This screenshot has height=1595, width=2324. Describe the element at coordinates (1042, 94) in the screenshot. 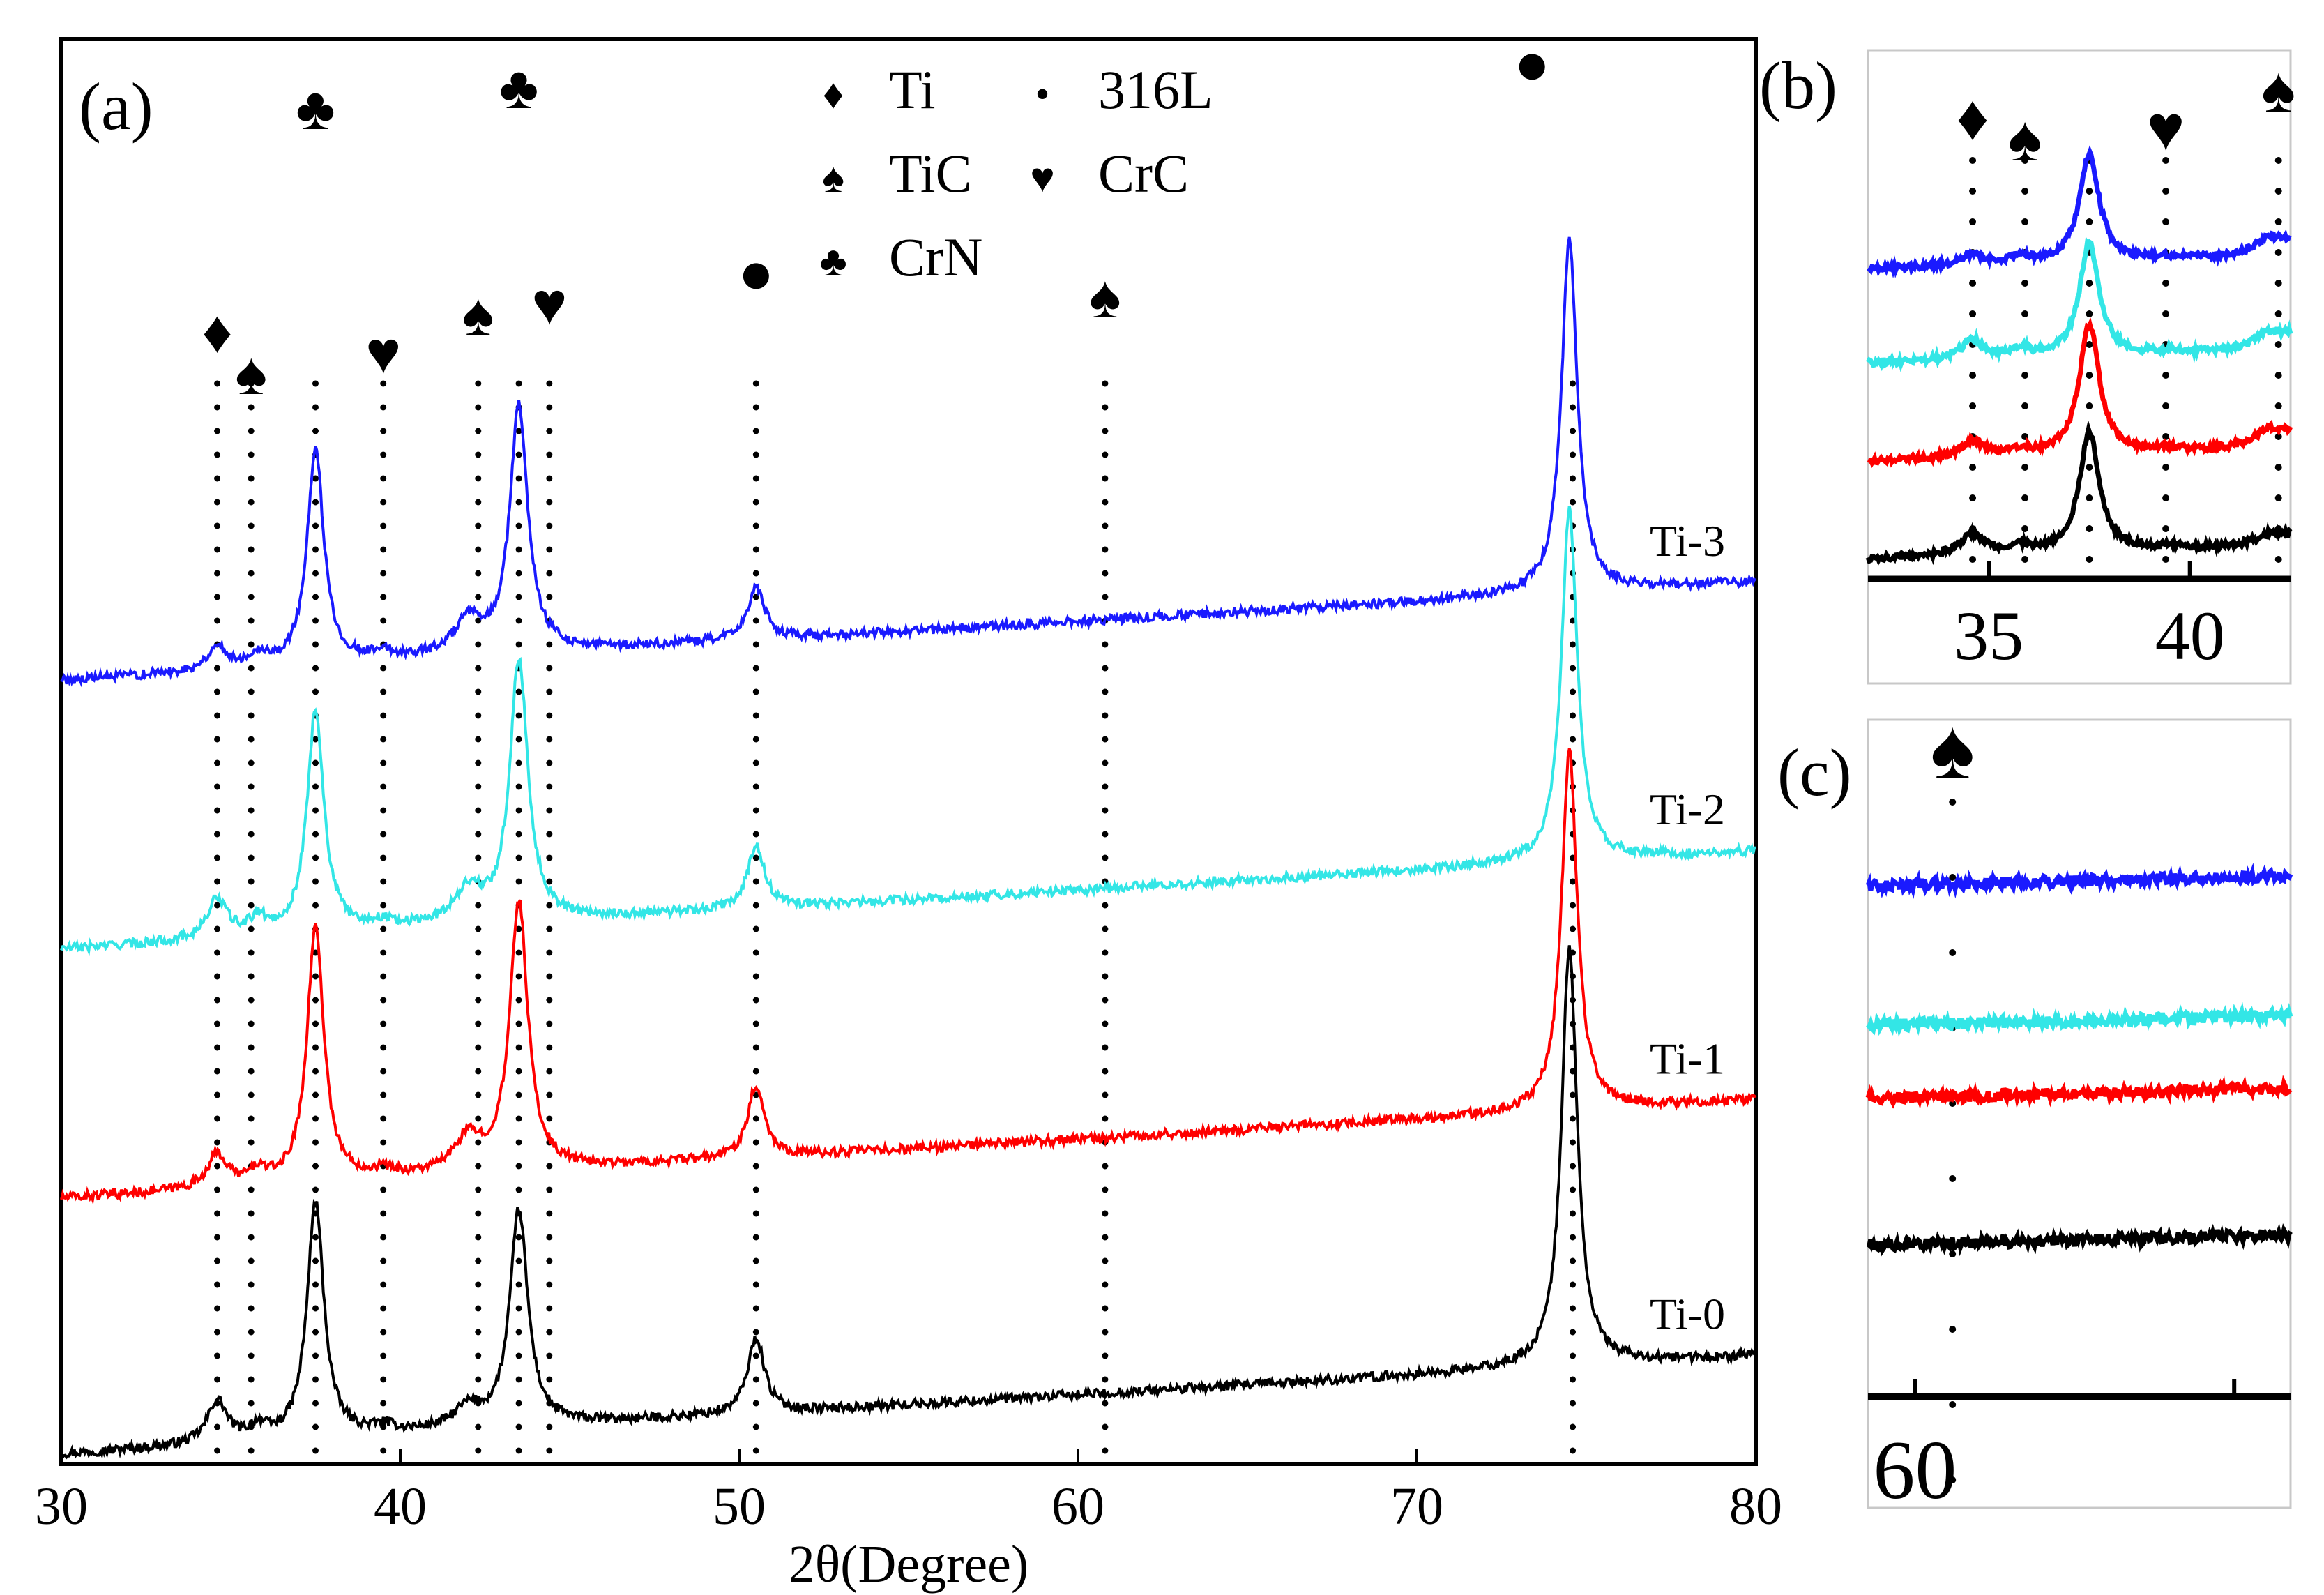

I see `legend-symbol: •` at that location.